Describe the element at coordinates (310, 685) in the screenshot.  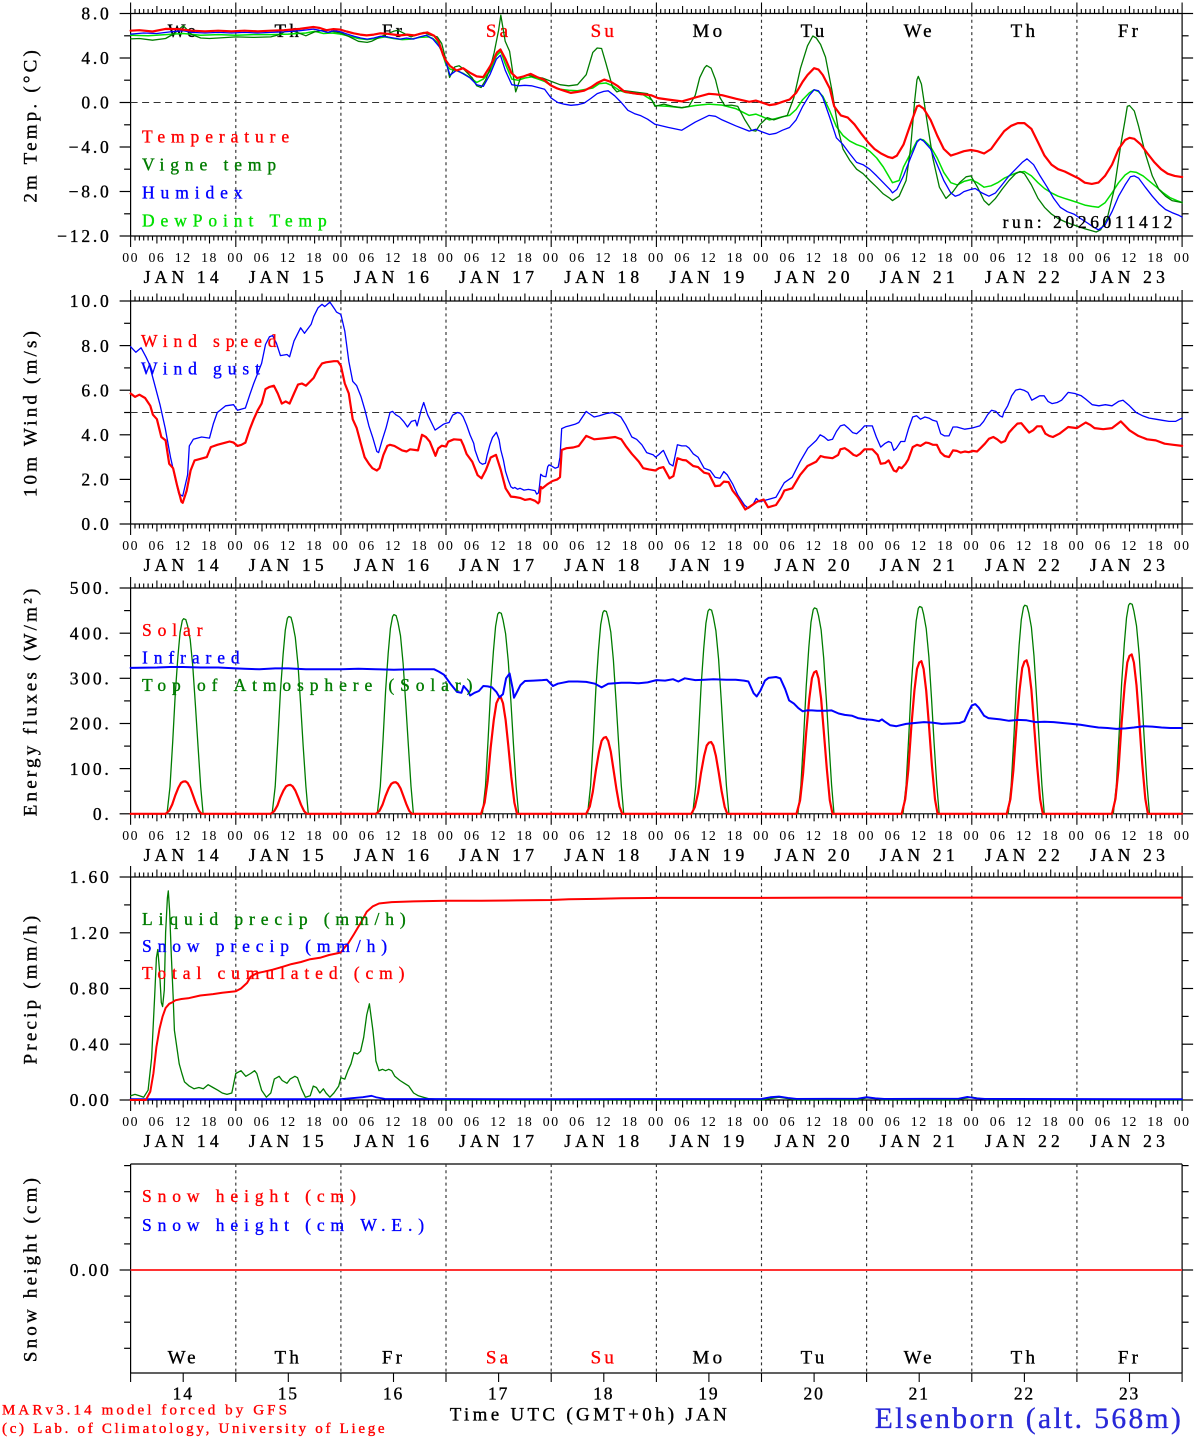
I see `svg-text: Top of Atmosphere (Solar)` at that location.